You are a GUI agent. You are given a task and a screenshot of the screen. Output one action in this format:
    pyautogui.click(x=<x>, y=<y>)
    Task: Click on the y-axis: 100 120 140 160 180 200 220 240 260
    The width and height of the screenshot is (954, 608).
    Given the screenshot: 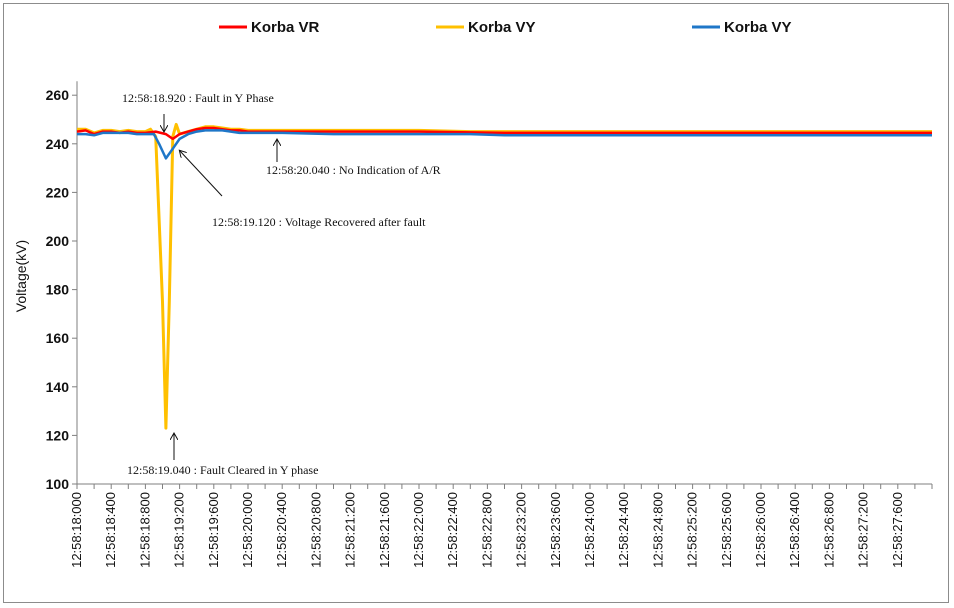 What is the action you would take?
    pyautogui.click(x=62, y=286)
    